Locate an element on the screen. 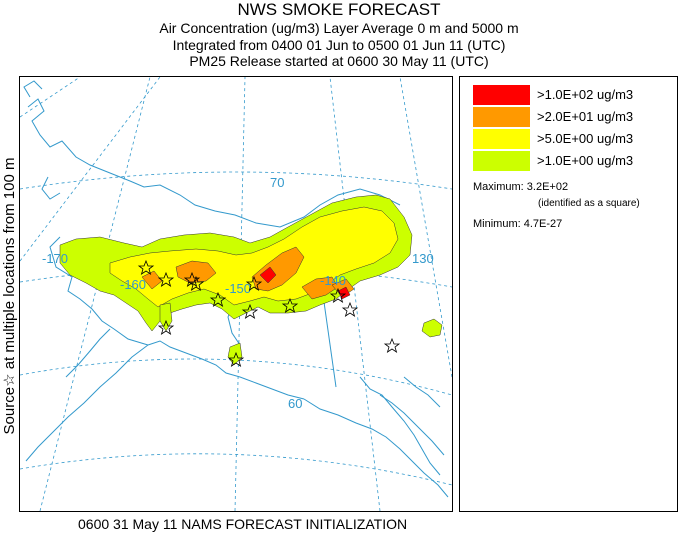  lon-label-160: -160 is located at coordinates (133, 284).